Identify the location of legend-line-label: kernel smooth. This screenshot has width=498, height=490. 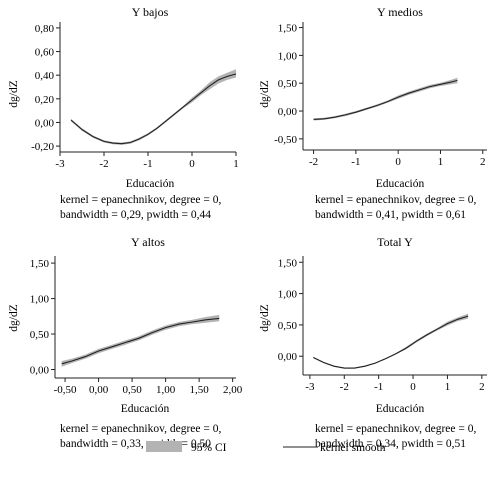
(353, 448).